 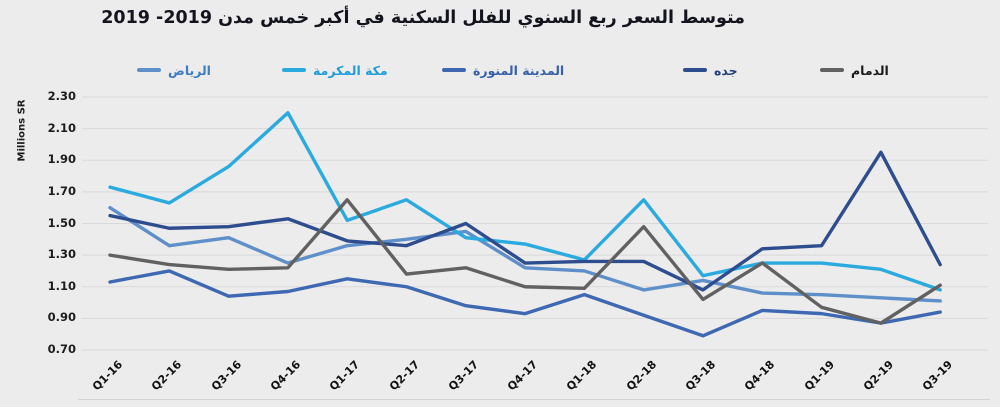 What do you see at coordinates (519, 70) in the screenshot?
I see `legend-label: المدينة المنورة` at bounding box center [519, 70].